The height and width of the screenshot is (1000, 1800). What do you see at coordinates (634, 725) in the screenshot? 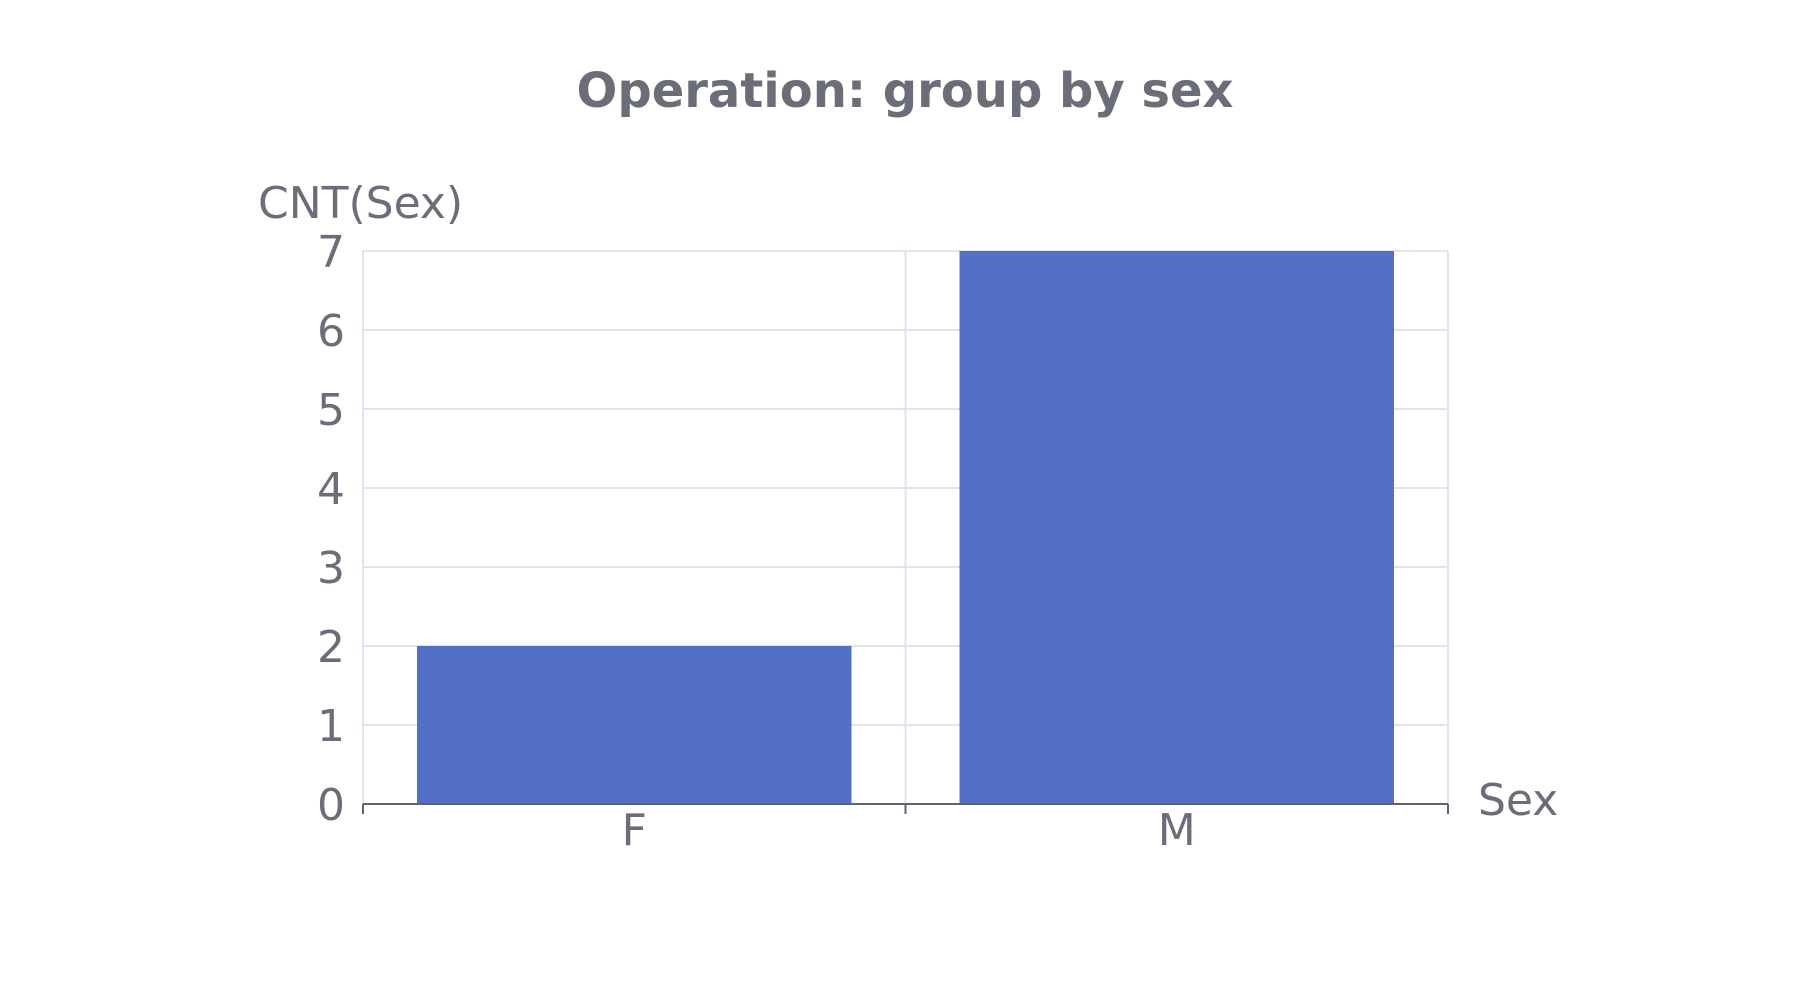
I see `bar-F` at bounding box center [634, 725].